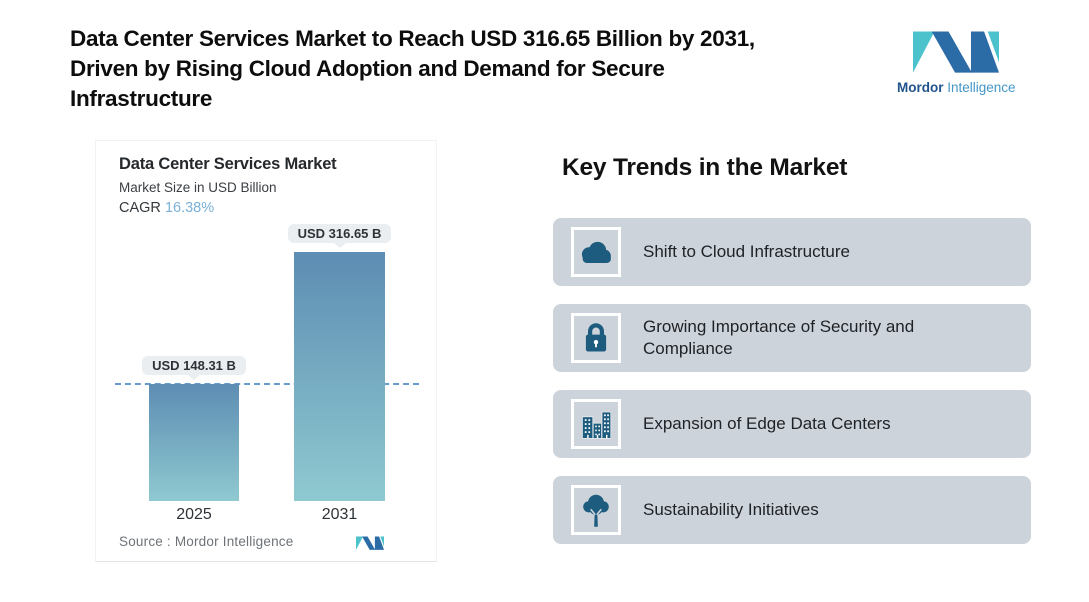 The image size is (1089, 602). Describe the element at coordinates (228, 164) in the screenshot. I see `chart-title: Data Center Services Market` at that location.